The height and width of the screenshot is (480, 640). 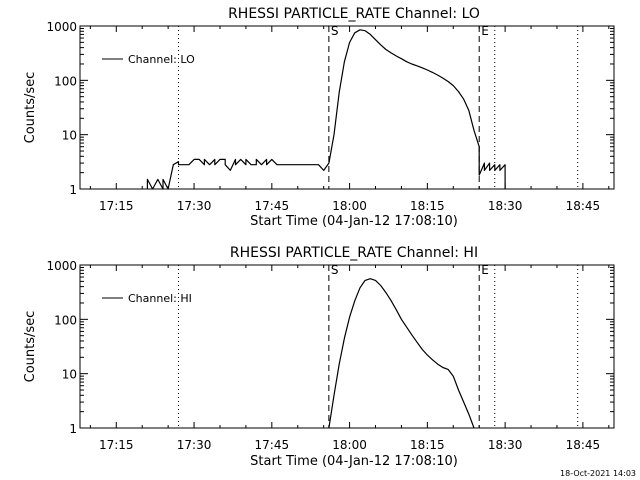 What do you see at coordinates (160, 298) in the screenshot?
I see `legend-label: Channel: HI` at bounding box center [160, 298].